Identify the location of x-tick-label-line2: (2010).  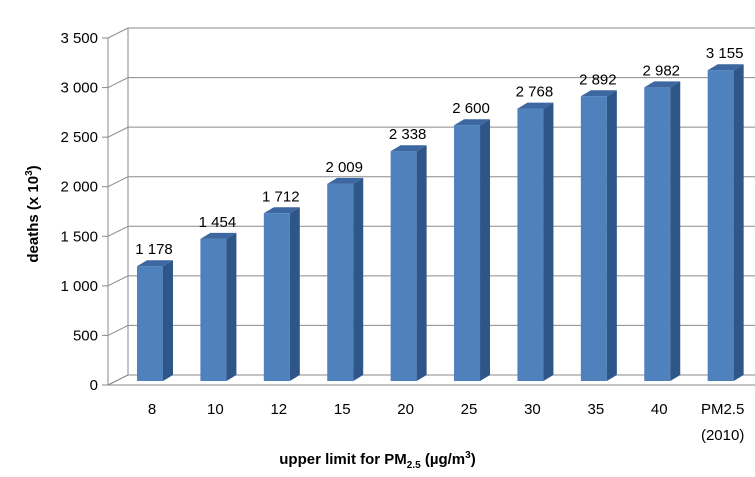
(722, 435).